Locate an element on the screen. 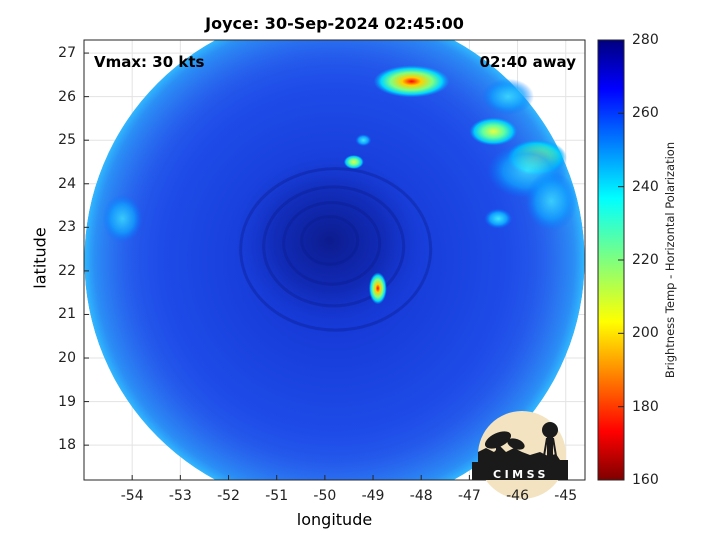 Image resolution: width=720 pixels, height=540 pixels. cimss-logo: CIMSS is located at coordinates (520, 455).